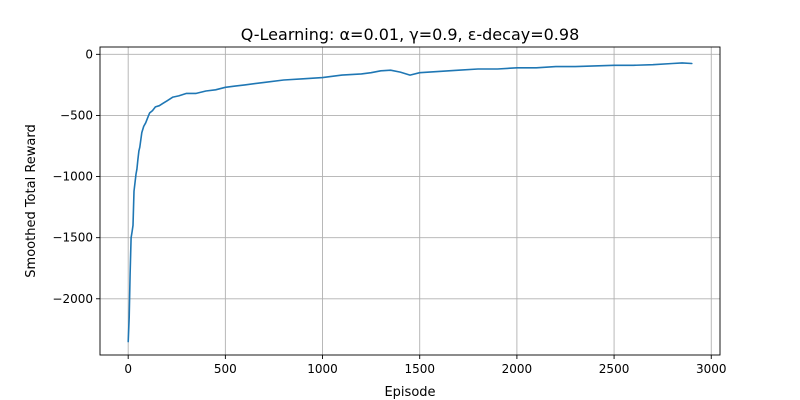 The width and height of the screenshot is (800, 400). I want to click on x-axis-label: Episode, so click(409, 392).